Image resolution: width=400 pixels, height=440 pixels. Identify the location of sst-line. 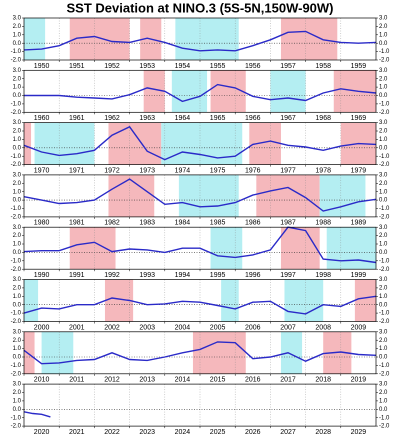
(200, 93).